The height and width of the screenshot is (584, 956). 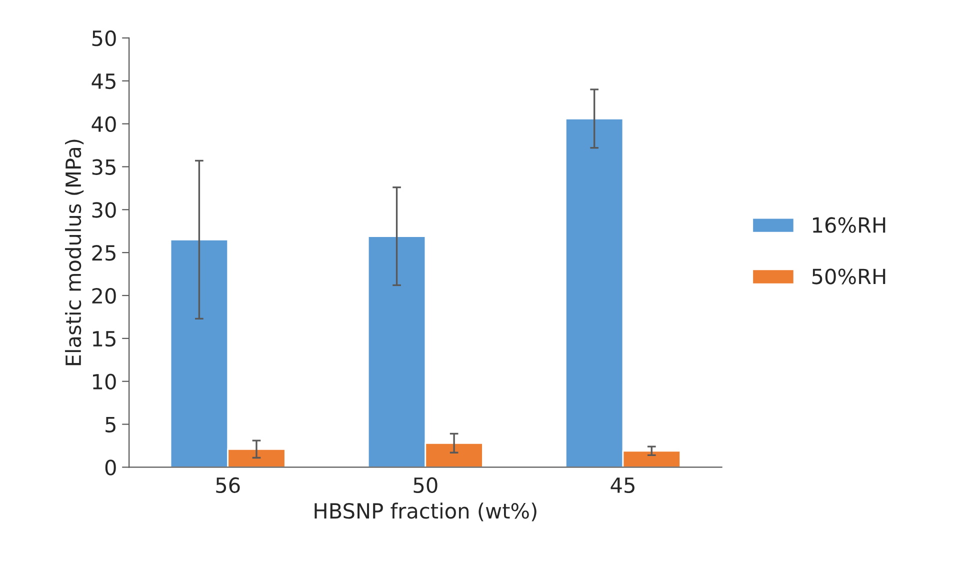 What do you see at coordinates (111, 424) in the screenshot?
I see `y-tick-label: 5` at bounding box center [111, 424].